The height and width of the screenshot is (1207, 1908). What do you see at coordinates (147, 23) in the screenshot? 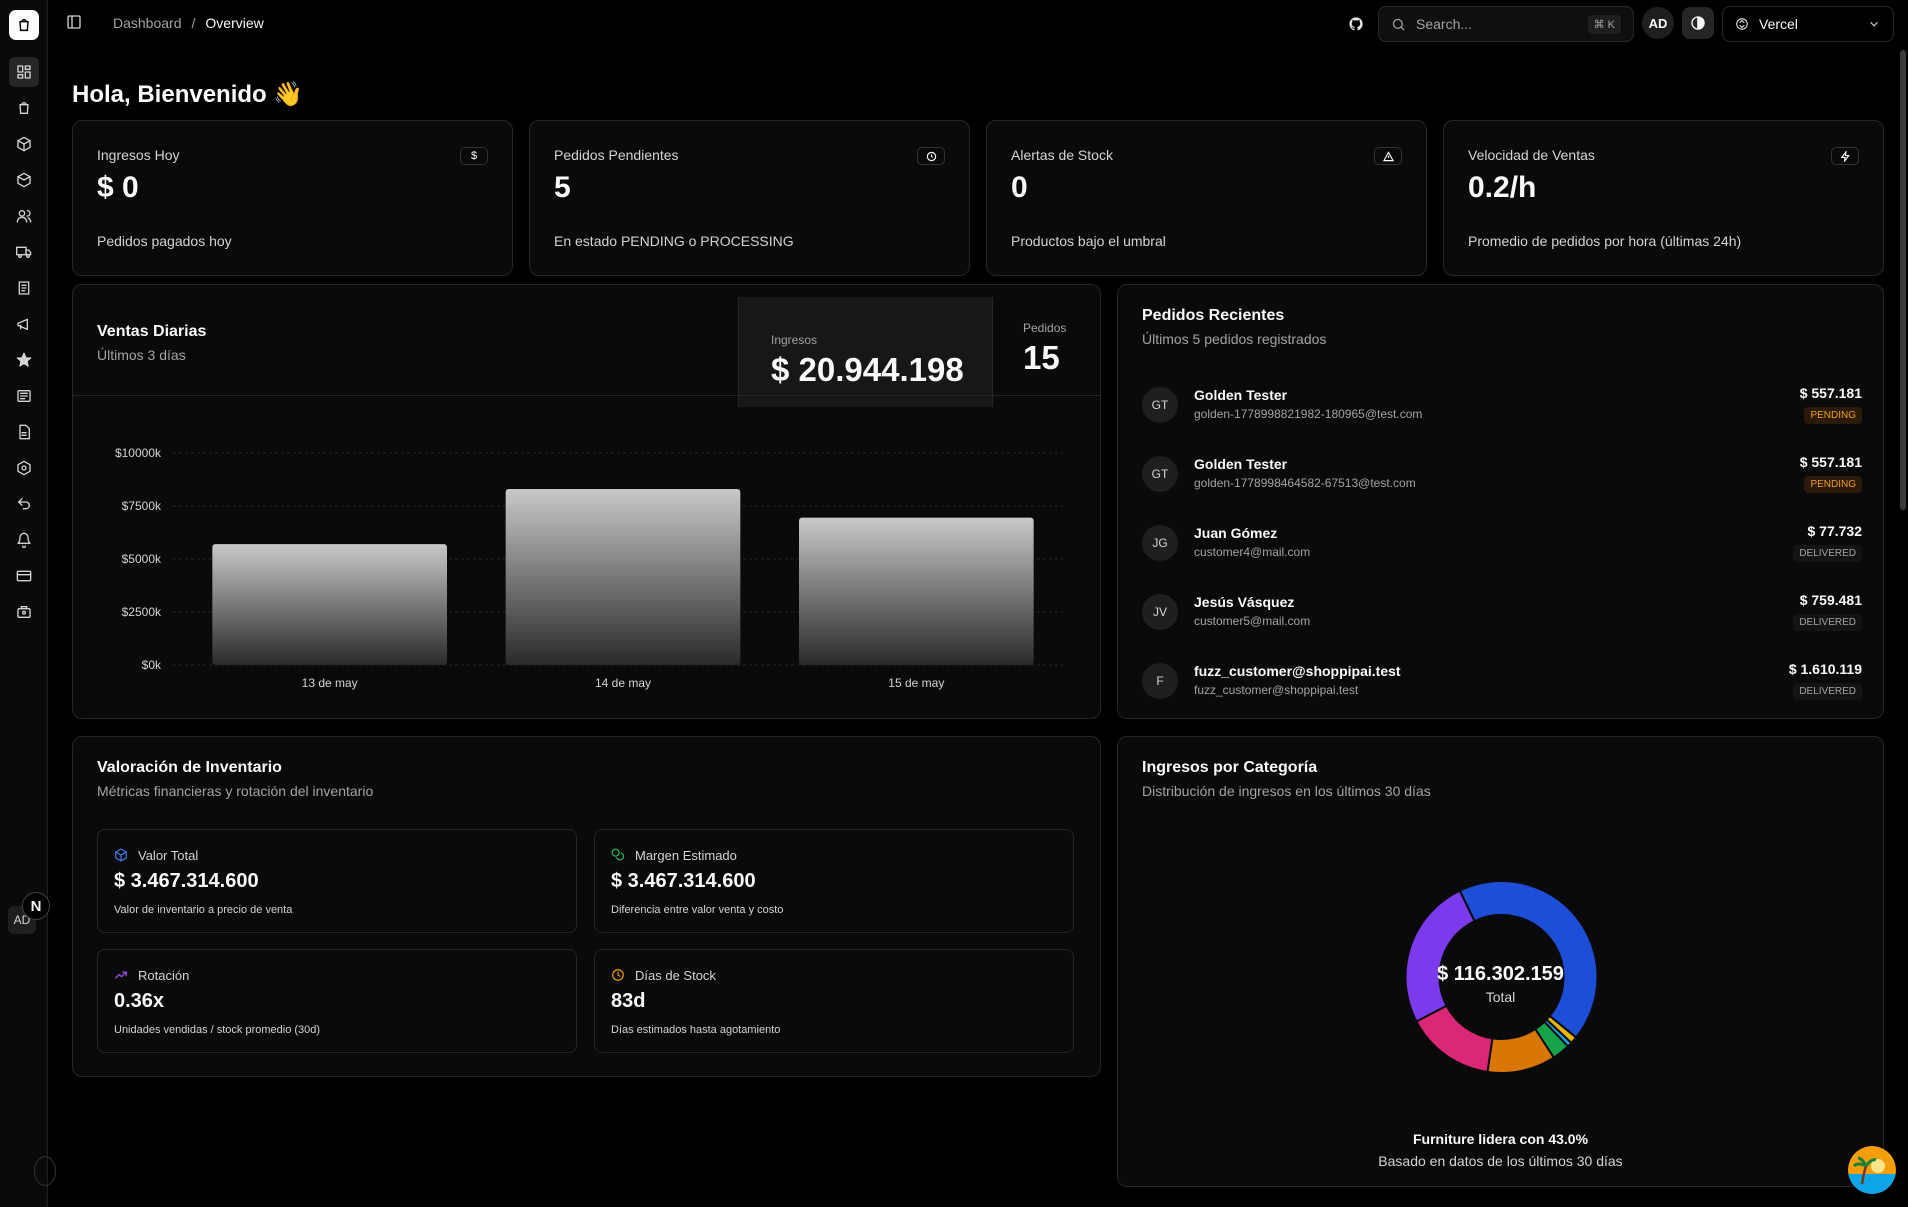
I see `breadcrumb-root: Dashboard` at bounding box center [147, 23].